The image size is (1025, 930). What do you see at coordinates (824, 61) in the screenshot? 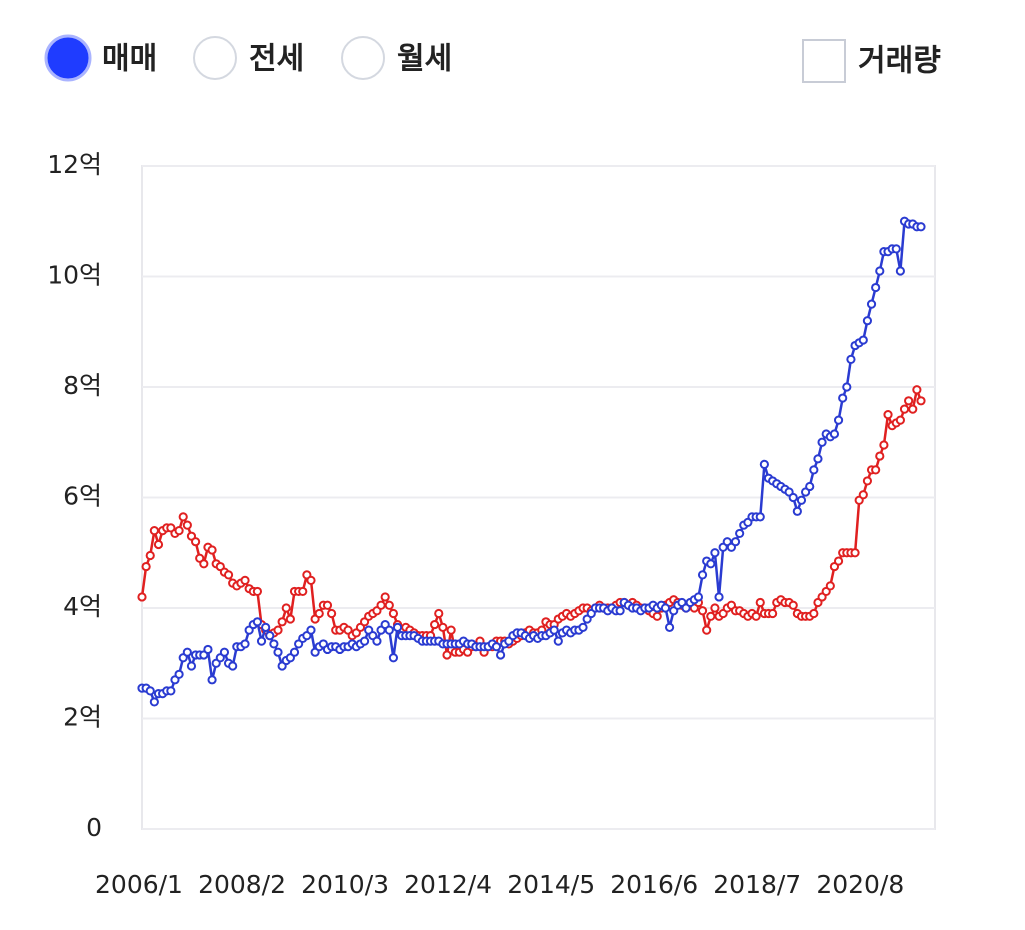
I see `checkbox-box` at bounding box center [824, 61].